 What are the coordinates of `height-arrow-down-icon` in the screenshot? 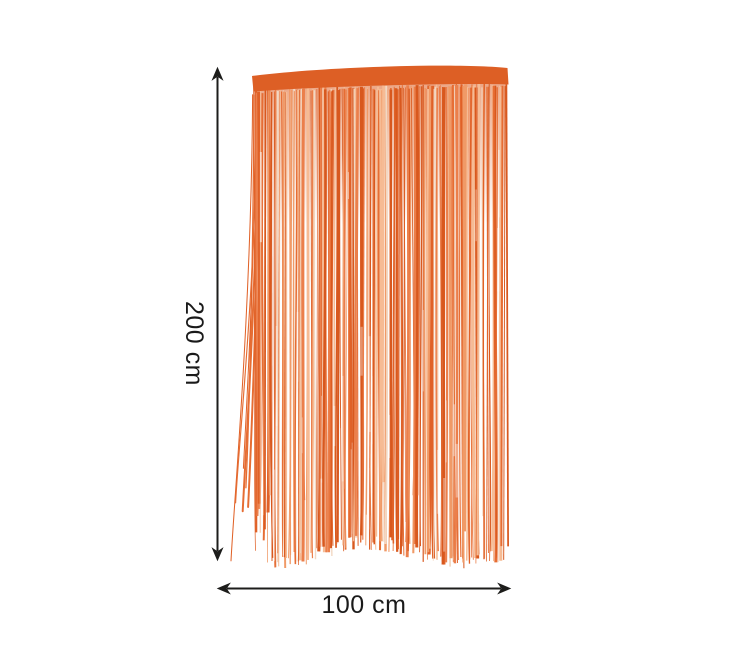 It's located at (217, 554).